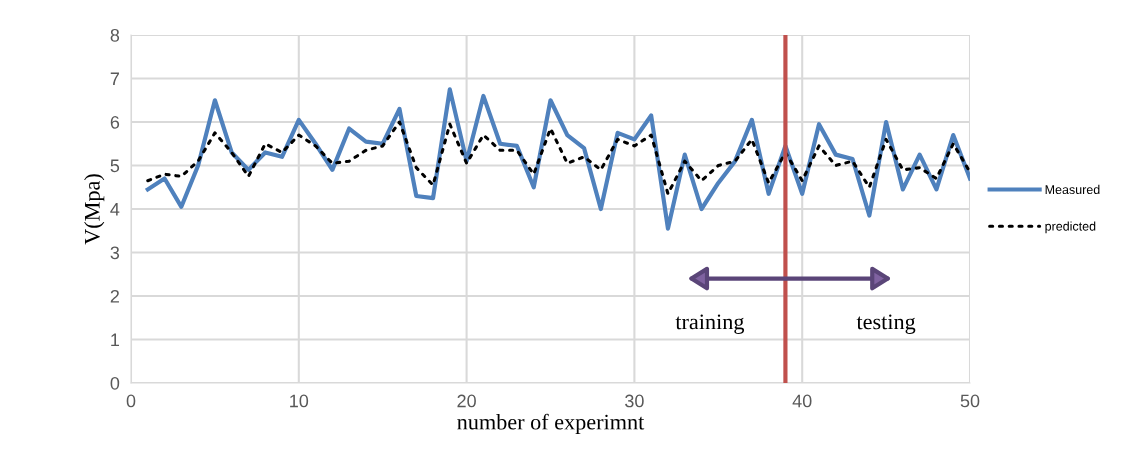 The width and height of the screenshot is (1144, 452). What do you see at coordinates (115, 35) in the screenshot?
I see `y-tick-label: 8` at bounding box center [115, 35].